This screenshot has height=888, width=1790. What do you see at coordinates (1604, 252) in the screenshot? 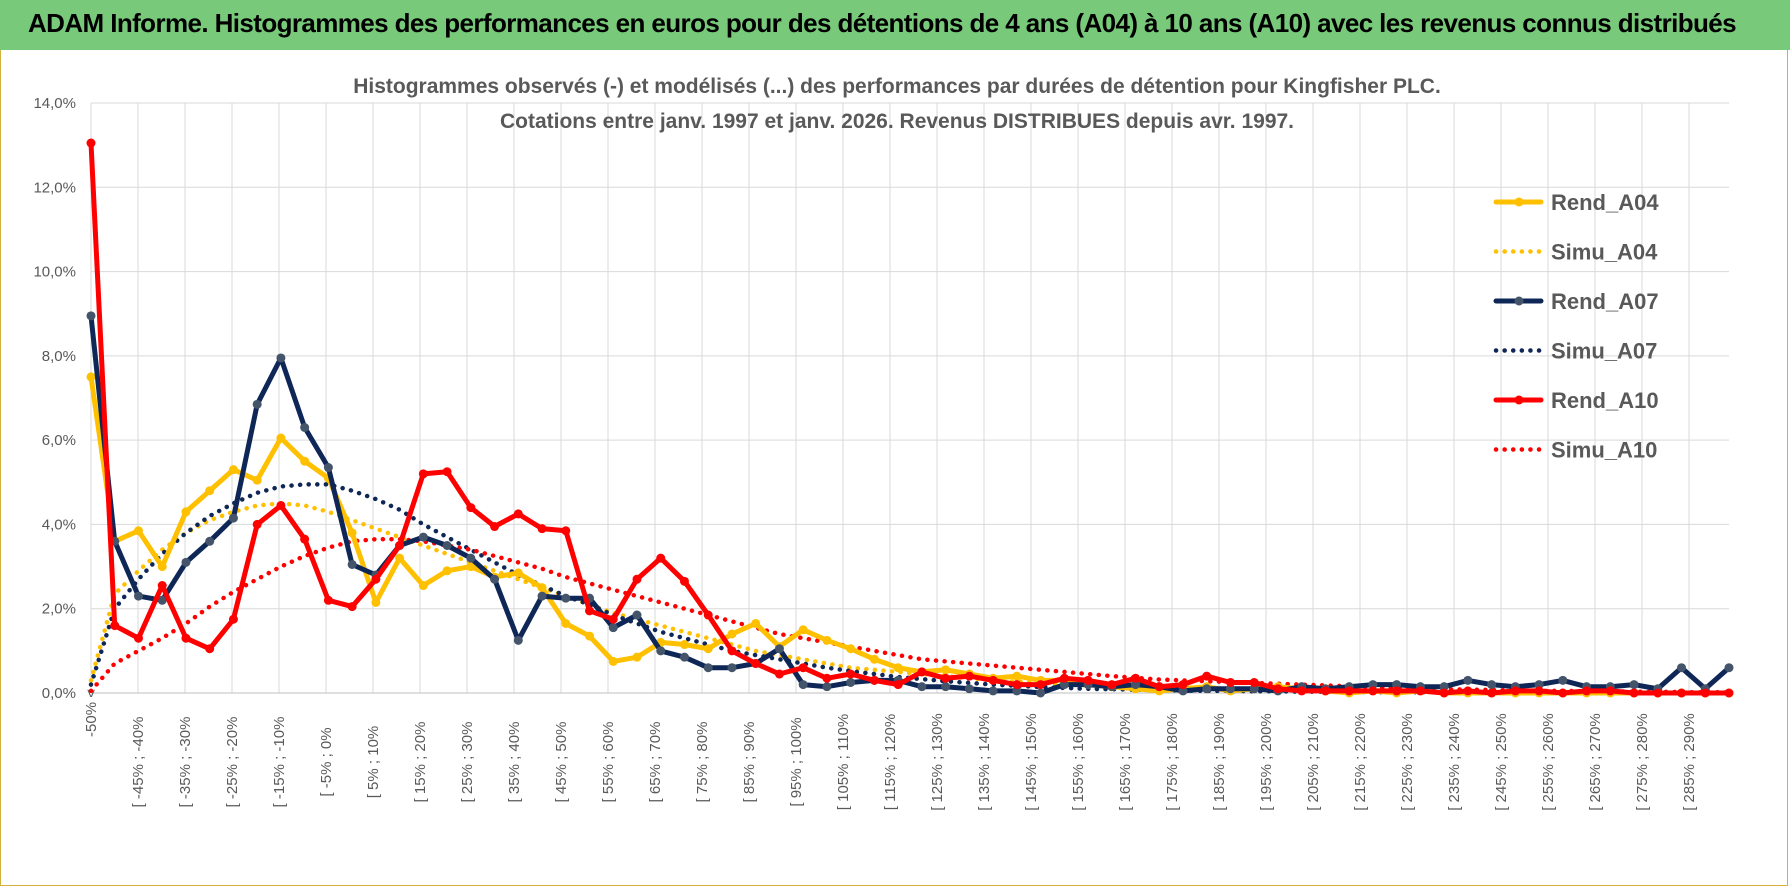
I see `legend-label-Simu_A04: Simu_A04` at bounding box center [1604, 252].